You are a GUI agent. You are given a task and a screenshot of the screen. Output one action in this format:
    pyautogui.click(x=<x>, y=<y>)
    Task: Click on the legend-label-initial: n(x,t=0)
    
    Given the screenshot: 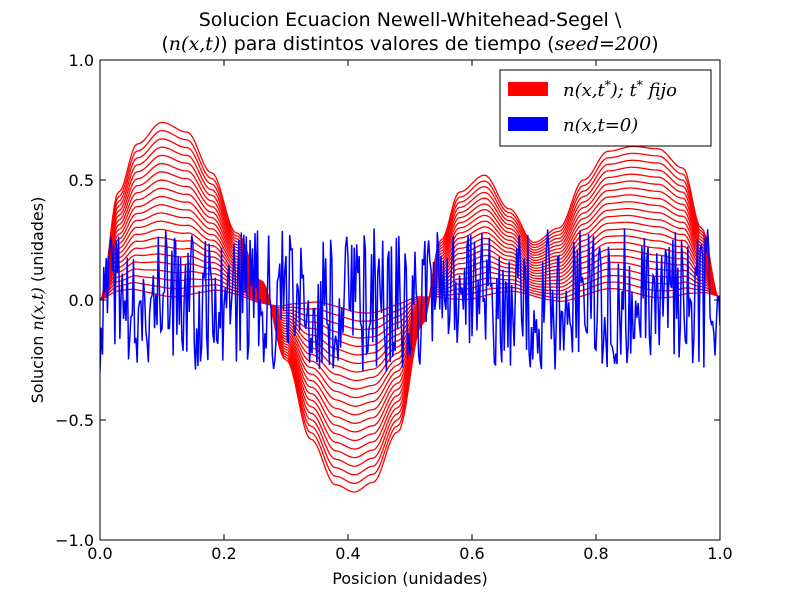 What is the action you would take?
    pyautogui.click(x=600, y=125)
    